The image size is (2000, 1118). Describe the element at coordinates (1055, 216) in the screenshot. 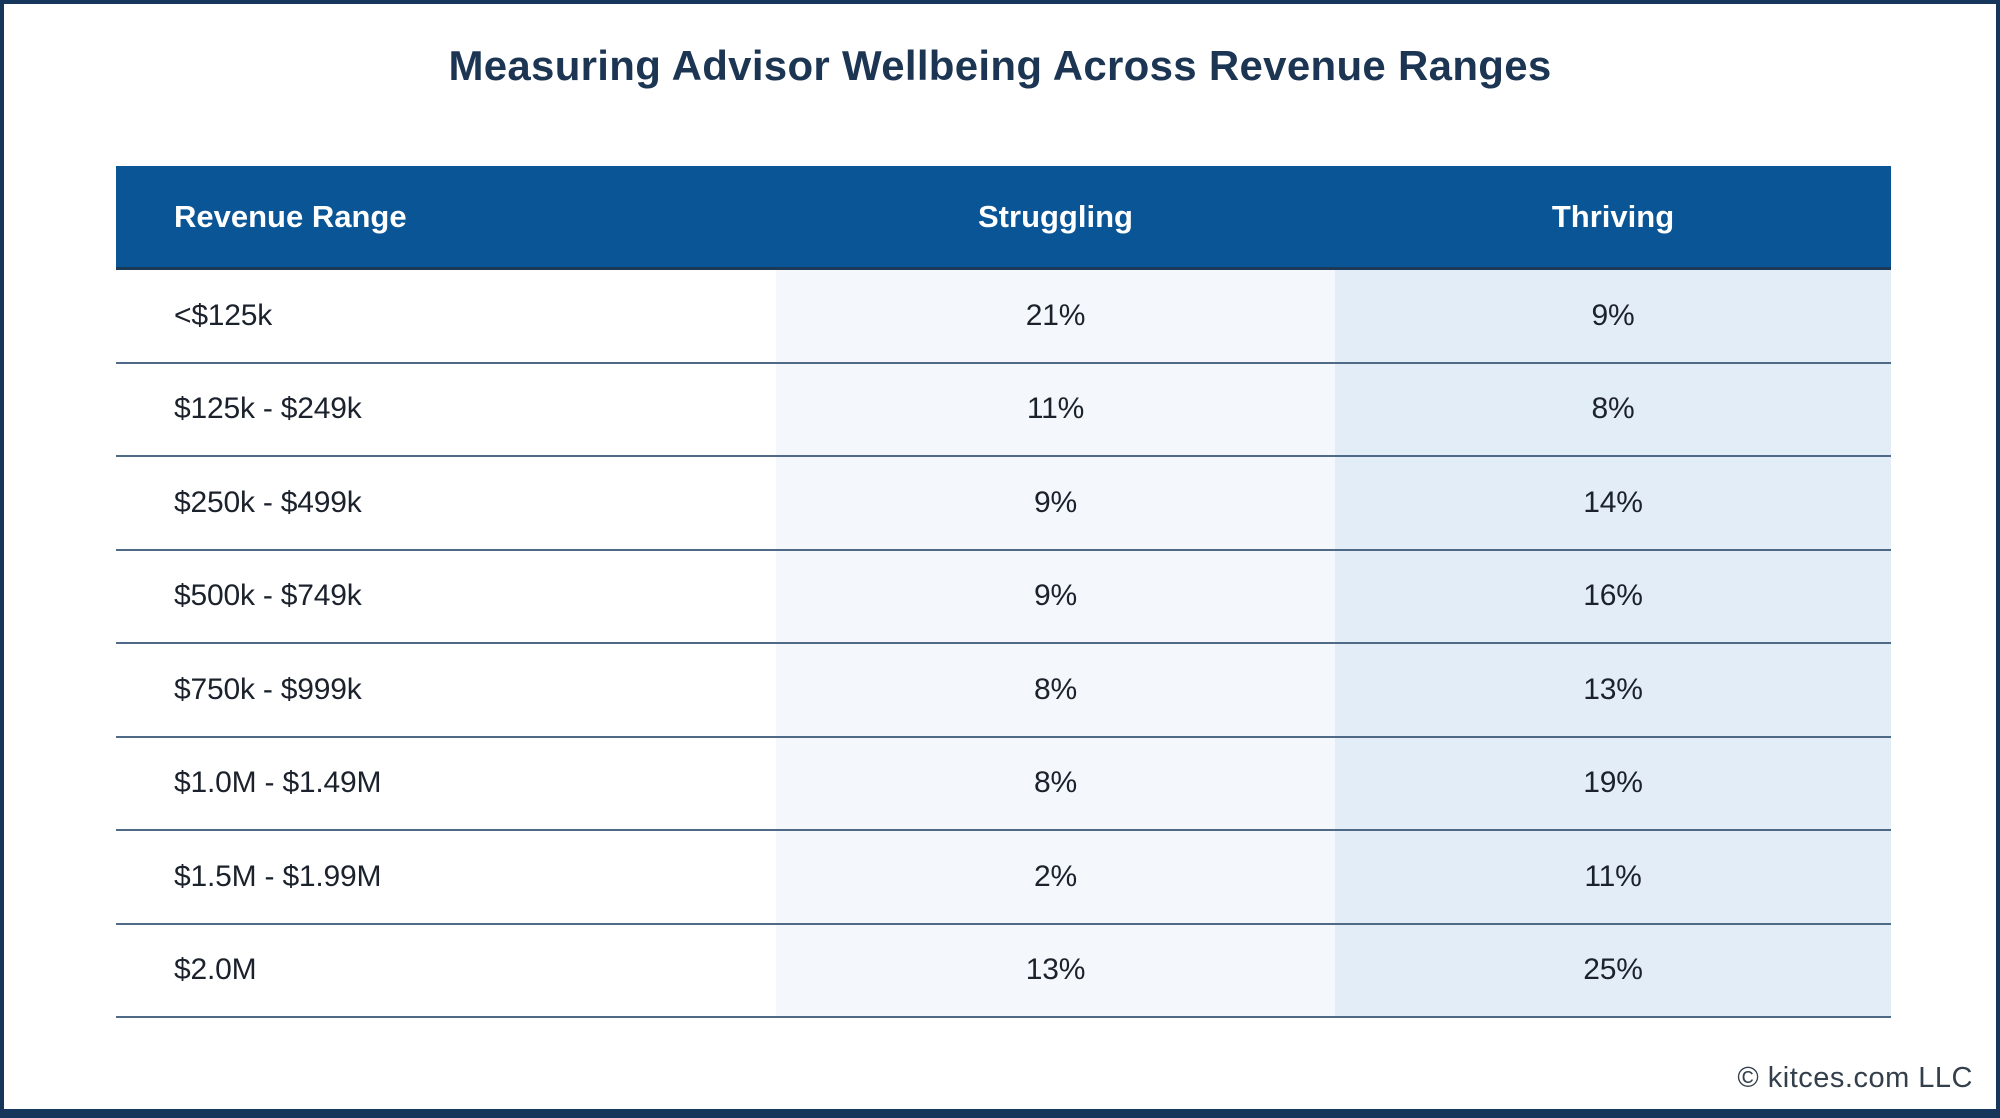

I see `header-cell-struggling: Struggling` at that location.